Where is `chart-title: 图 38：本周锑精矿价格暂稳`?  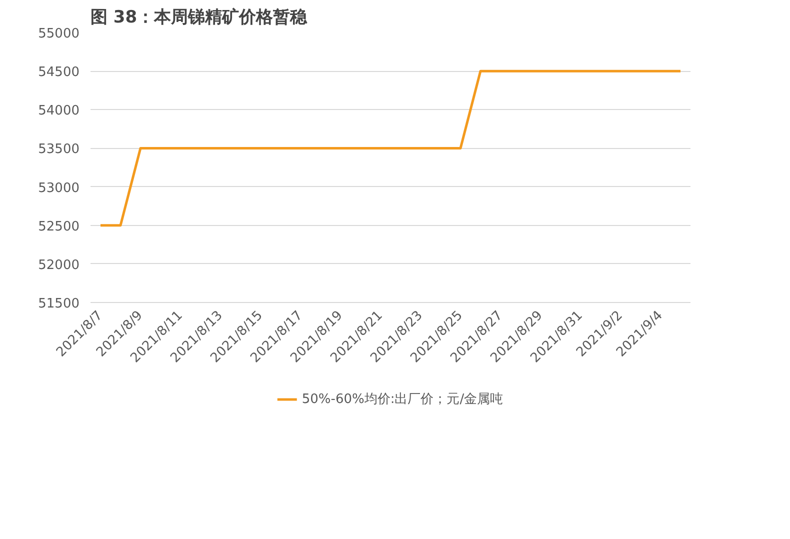
chart-title: 图 38：本周锑精矿价格暂稳 is located at coordinates (199, 18).